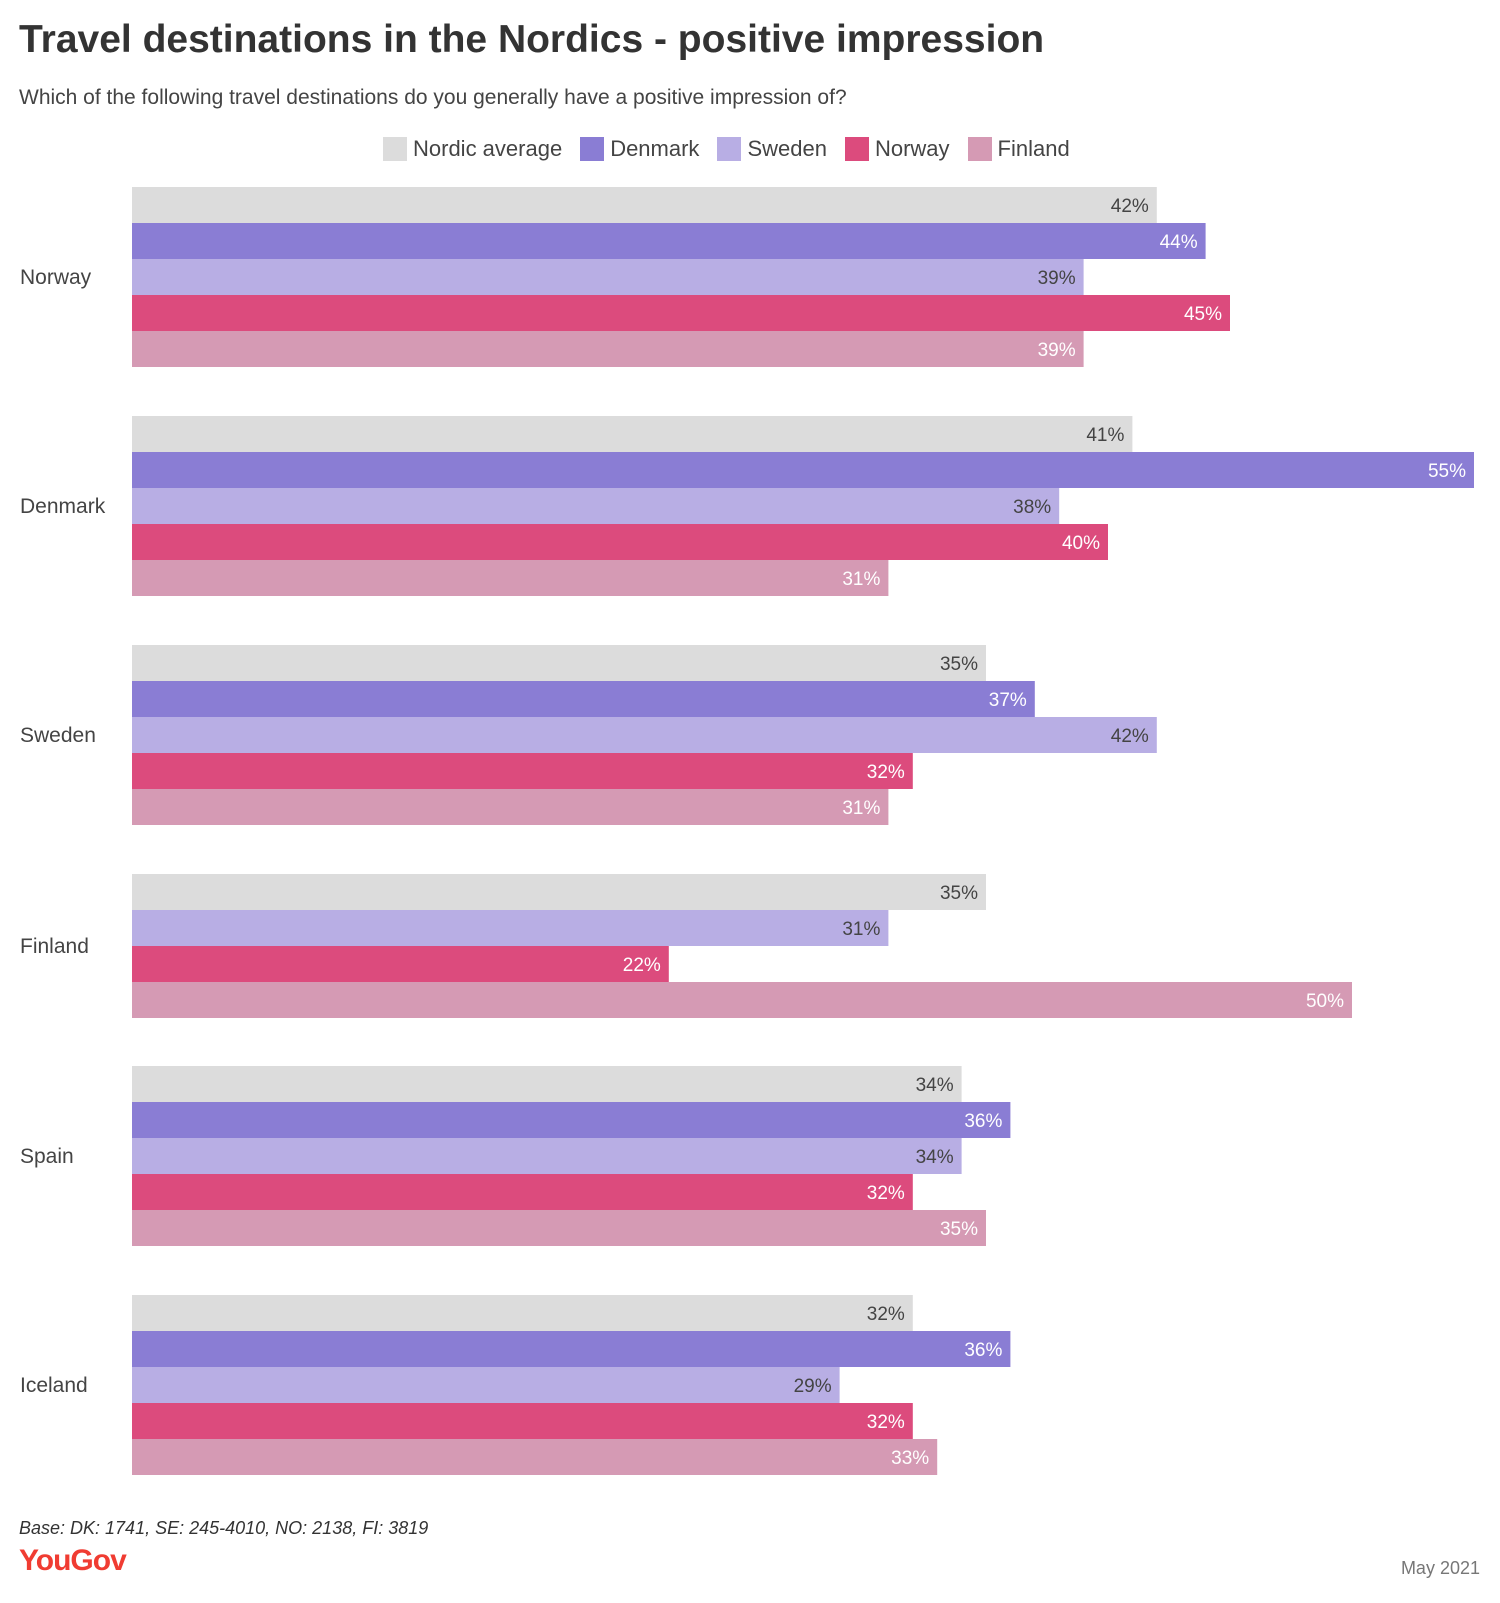 The width and height of the screenshot is (1500, 1603). Describe the element at coordinates (1008, 700) in the screenshot. I see `data-label: 37%` at that location.